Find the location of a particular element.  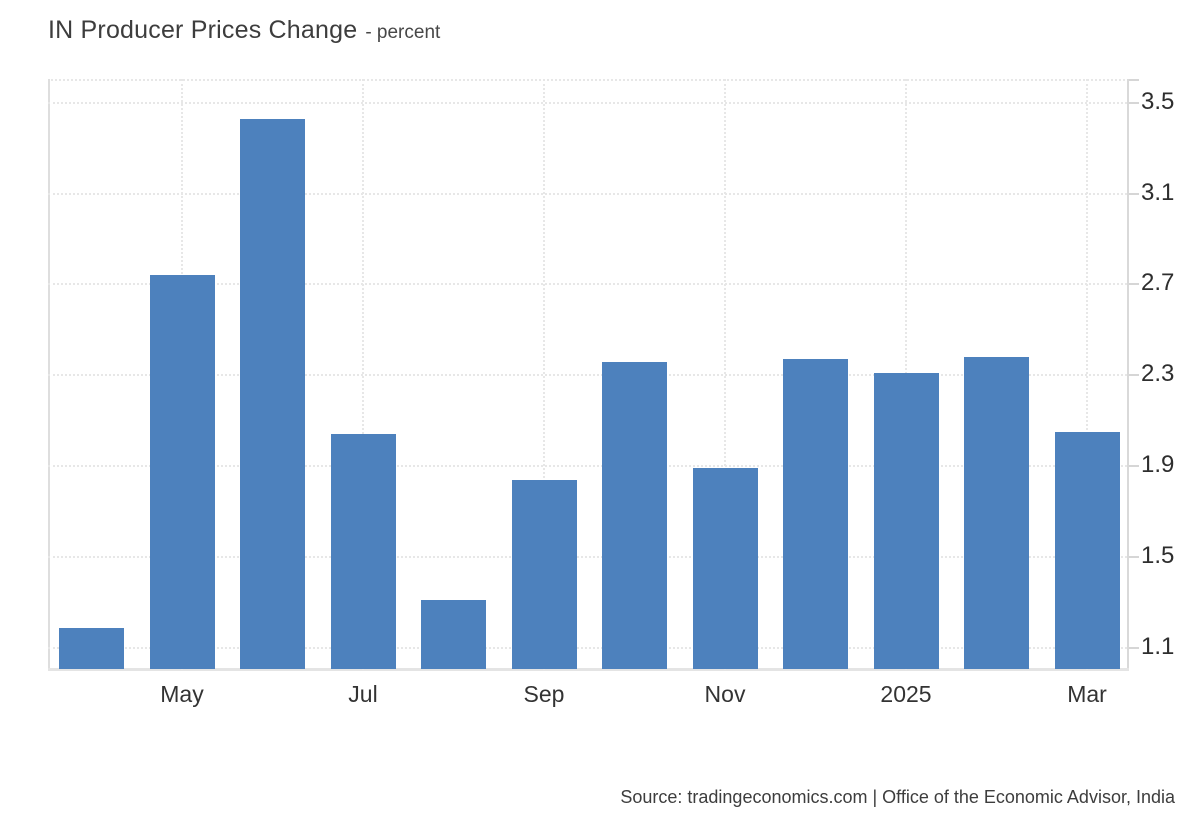

y-gridline-2.3 is located at coordinates (587, 375).